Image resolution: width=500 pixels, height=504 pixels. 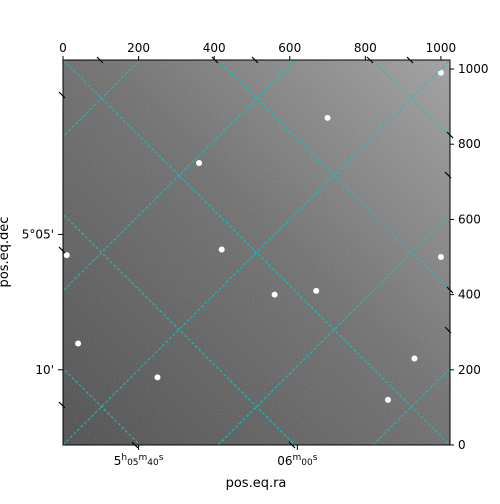 I want to click on dec-tick-label-0: 5°05', so click(x=38, y=234).